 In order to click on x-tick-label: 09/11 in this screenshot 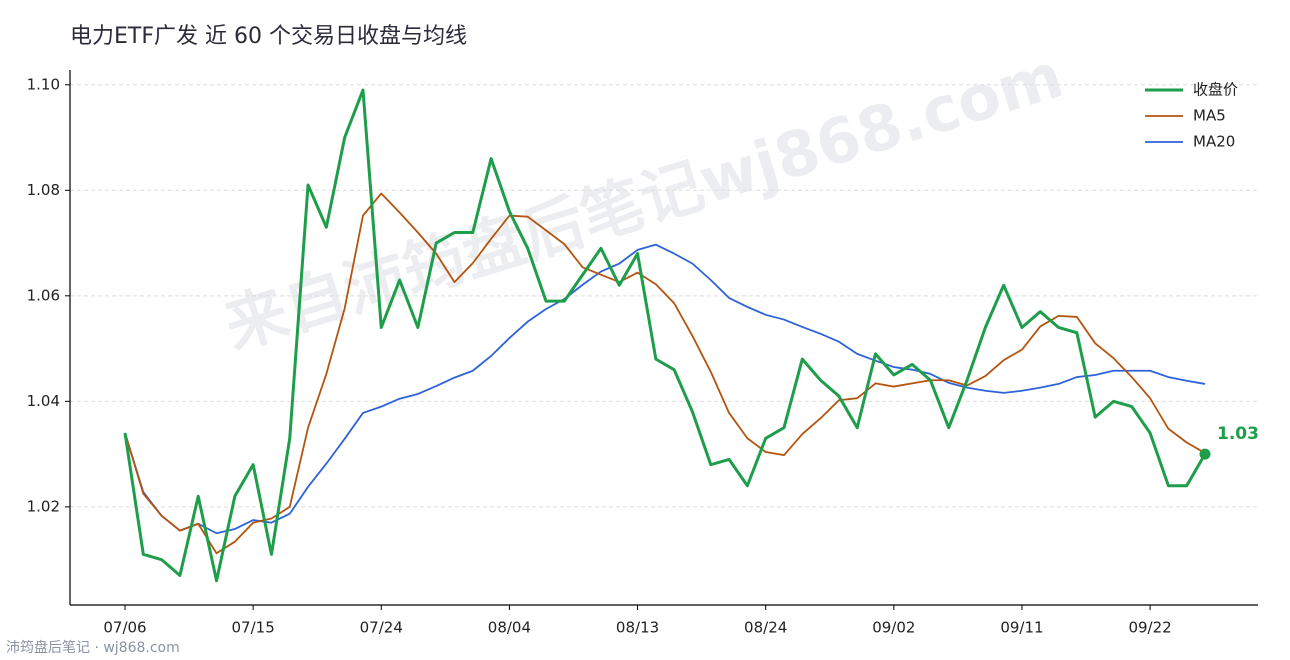, I will do `click(1021, 628)`.